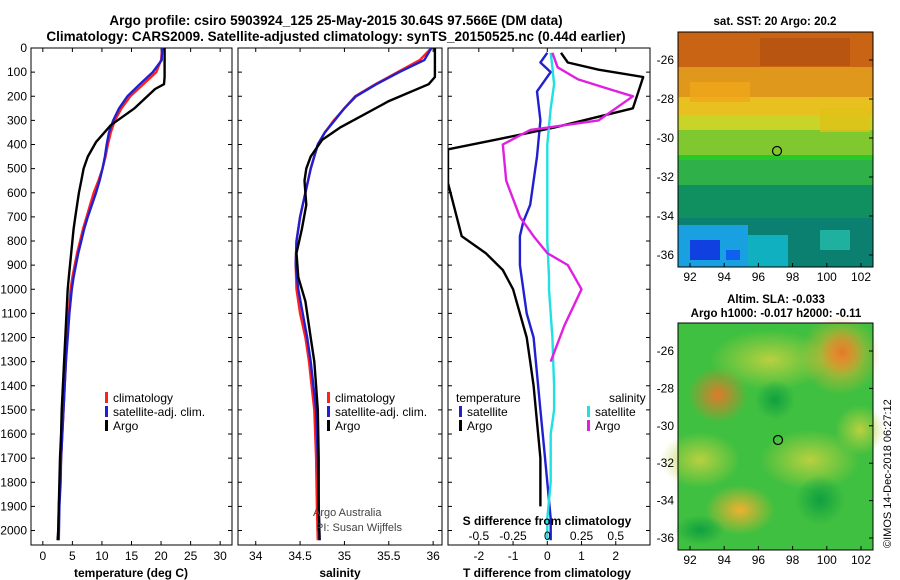 The width and height of the screenshot is (900, 580). I want to click on secondary-xlabel: S difference from climatology, so click(547, 521).